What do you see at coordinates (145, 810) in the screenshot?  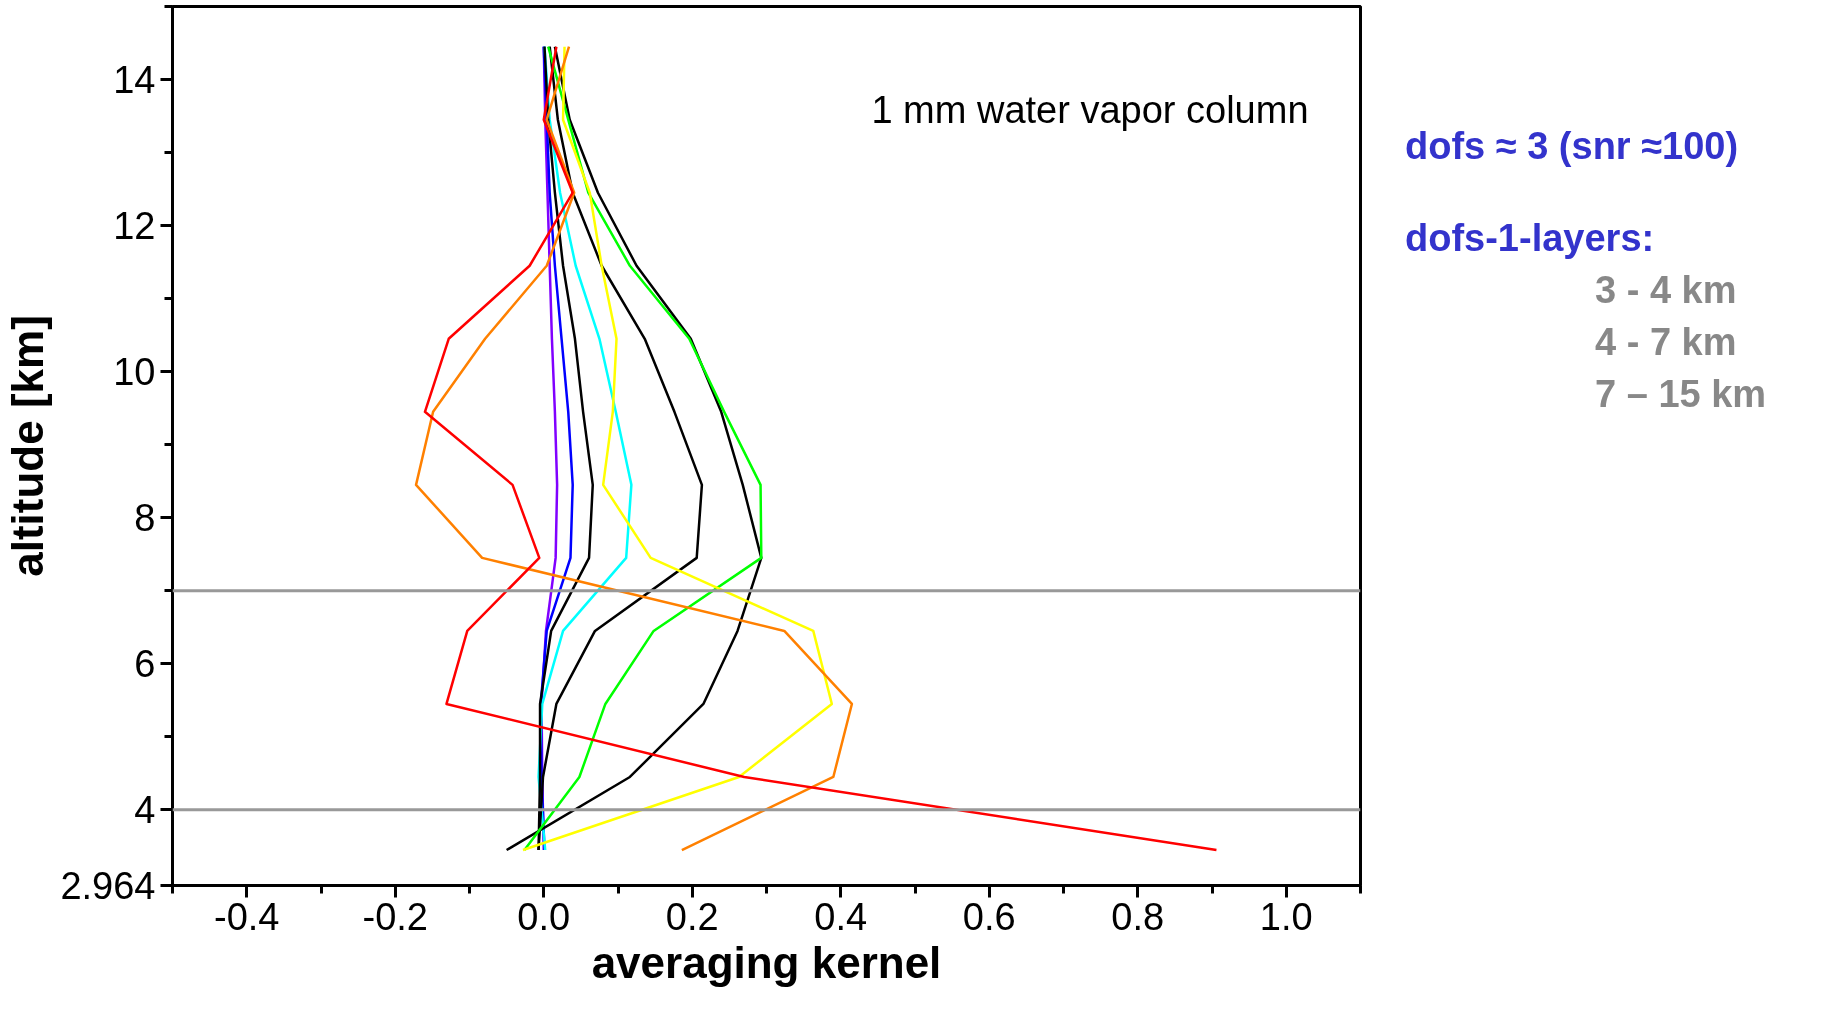 I see `y-tick-label: 4` at bounding box center [145, 810].